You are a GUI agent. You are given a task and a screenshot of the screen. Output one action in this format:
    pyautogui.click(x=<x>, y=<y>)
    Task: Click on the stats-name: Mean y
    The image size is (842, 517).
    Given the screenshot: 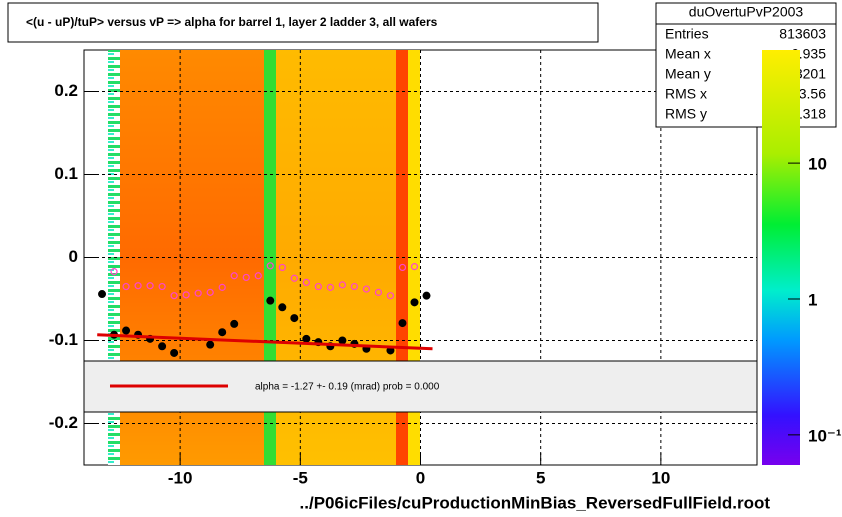 What is the action you would take?
    pyautogui.click(x=688, y=74)
    